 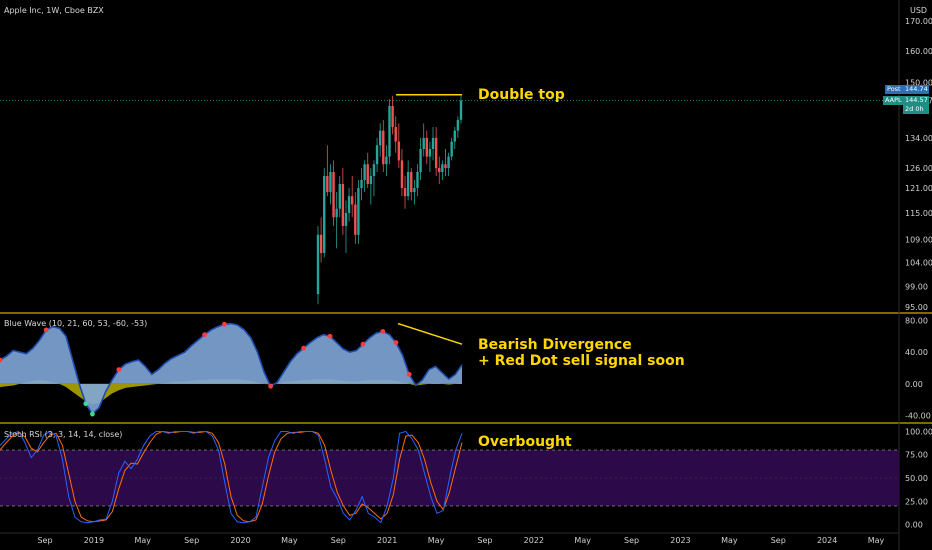 What do you see at coordinates (231, 476) in the screenshot?
I see `stoch-d-line` at bounding box center [231, 476].